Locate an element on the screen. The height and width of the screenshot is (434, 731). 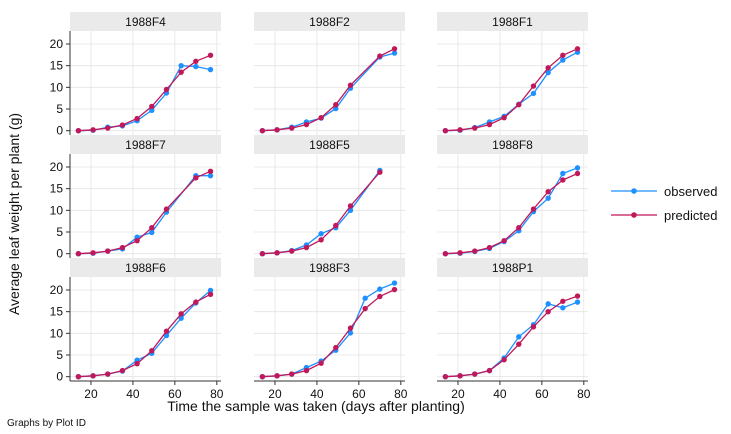
y-axis-label: Average leaf weight per plant (g) is located at coordinates (14, 214).